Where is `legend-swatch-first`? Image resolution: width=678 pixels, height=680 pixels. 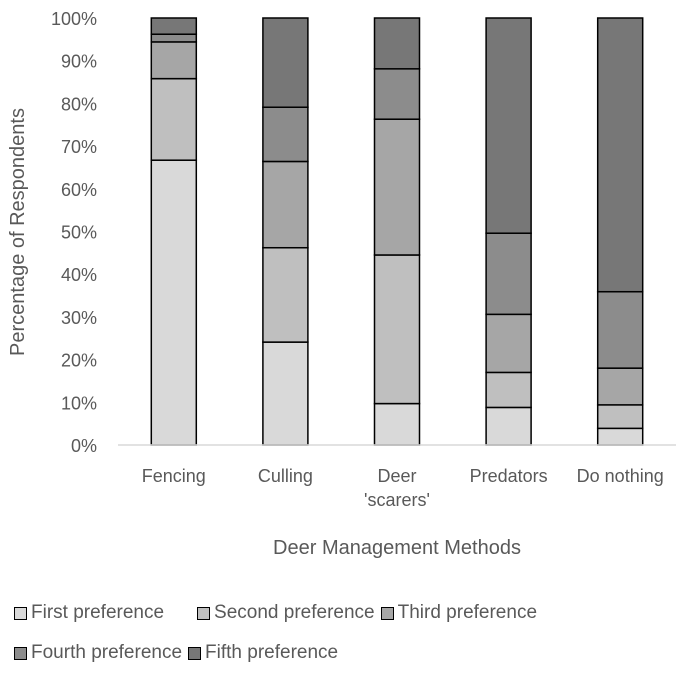
legend-swatch-first is located at coordinates (20, 613).